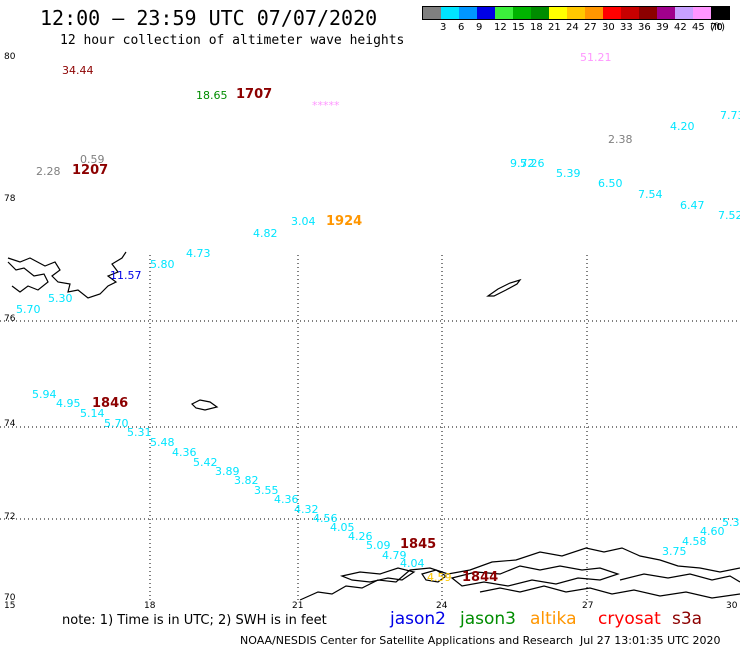  What do you see at coordinates (10, 319) in the screenshot?
I see `y-tick-label: 76` at bounding box center [10, 319].